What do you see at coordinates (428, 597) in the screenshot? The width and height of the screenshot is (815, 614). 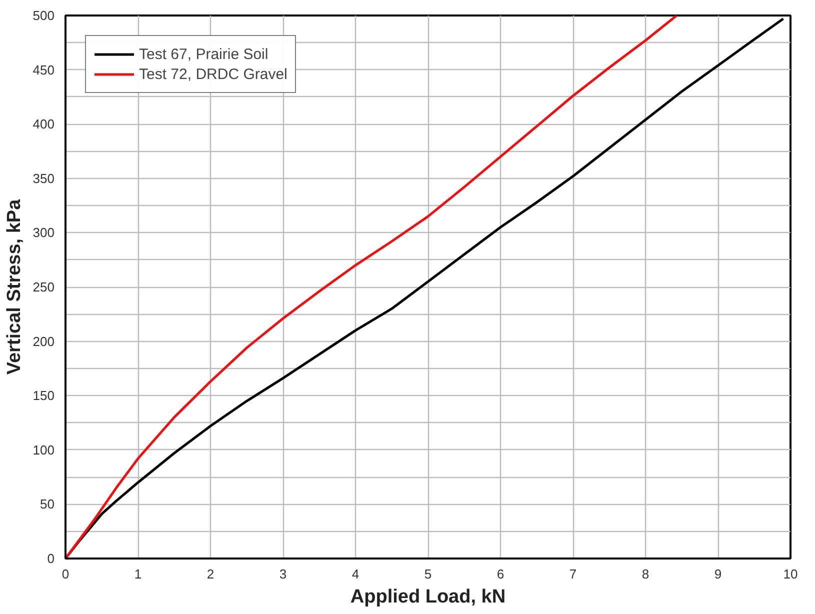 I see `x-axis-title: Applied Load, kN` at bounding box center [428, 597].